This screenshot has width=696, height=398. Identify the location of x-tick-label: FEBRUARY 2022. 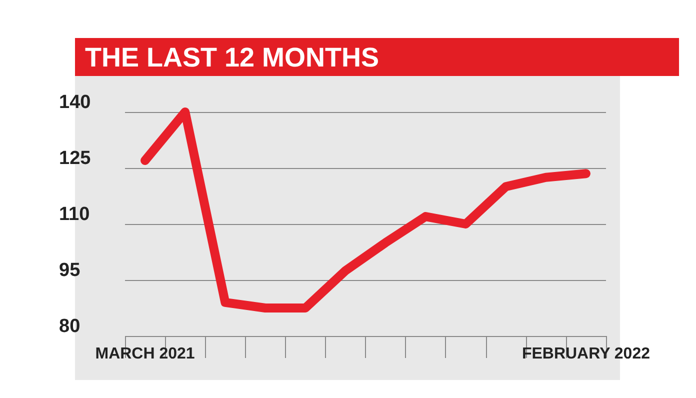
(586, 354).